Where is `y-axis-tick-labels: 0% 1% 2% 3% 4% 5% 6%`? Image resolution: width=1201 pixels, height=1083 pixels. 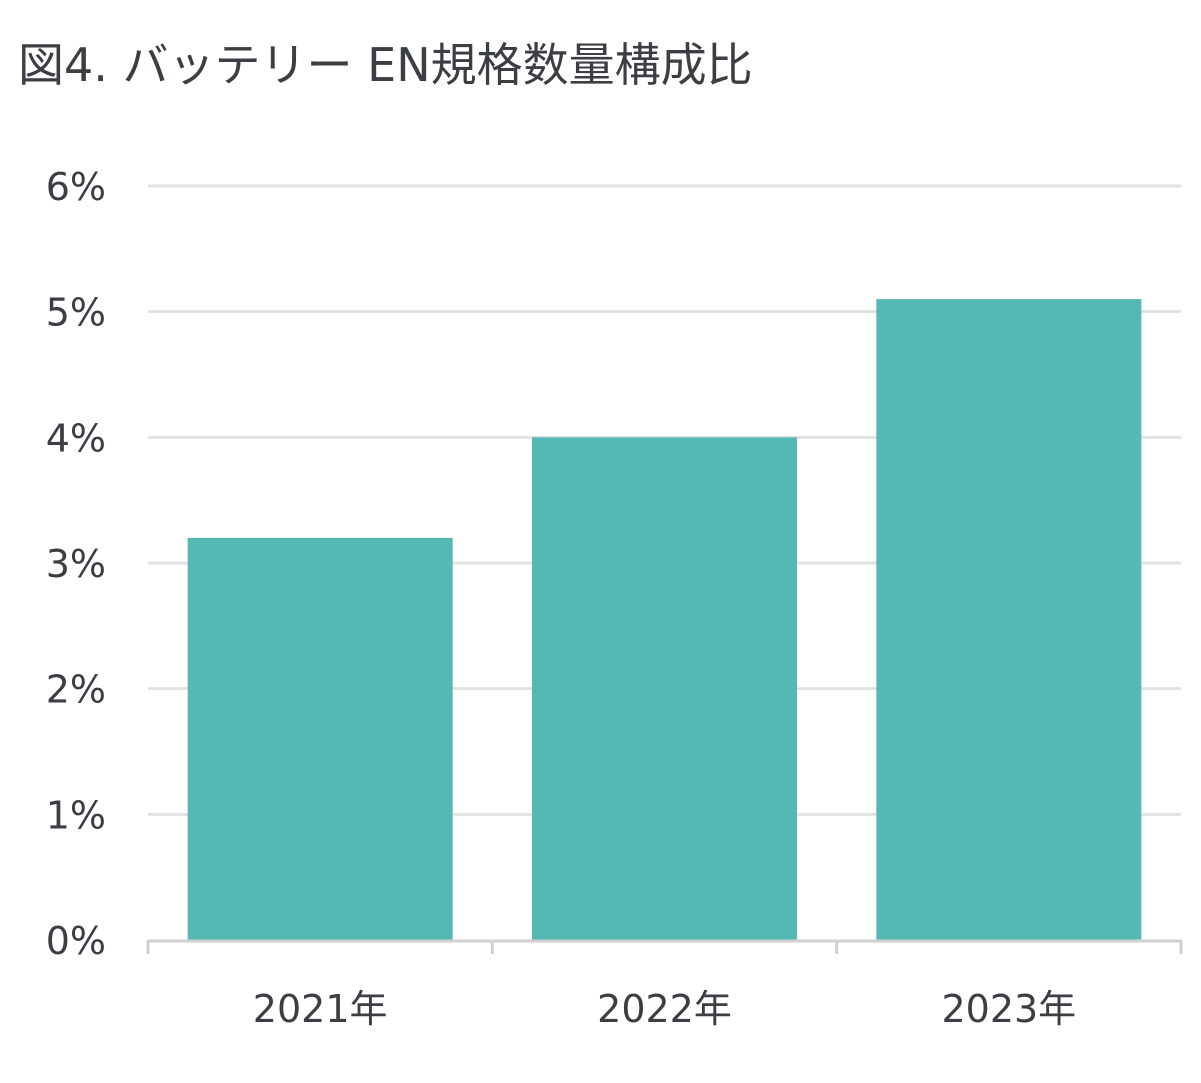
y-axis-tick-labels: 0% 1% 2% 3% 4% 5% 6% is located at coordinates (76, 564).